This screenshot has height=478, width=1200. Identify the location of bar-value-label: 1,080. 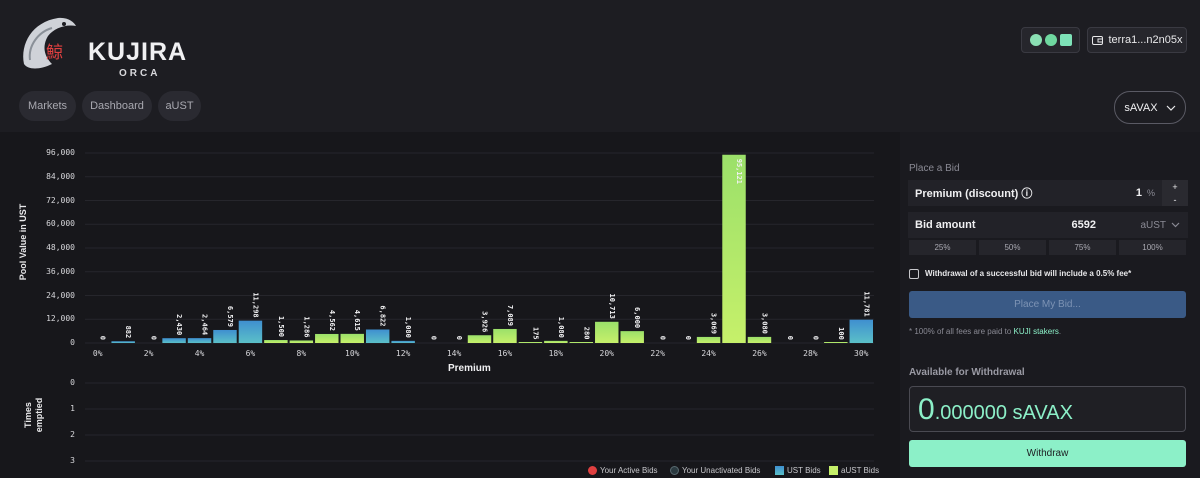
(408, 327).